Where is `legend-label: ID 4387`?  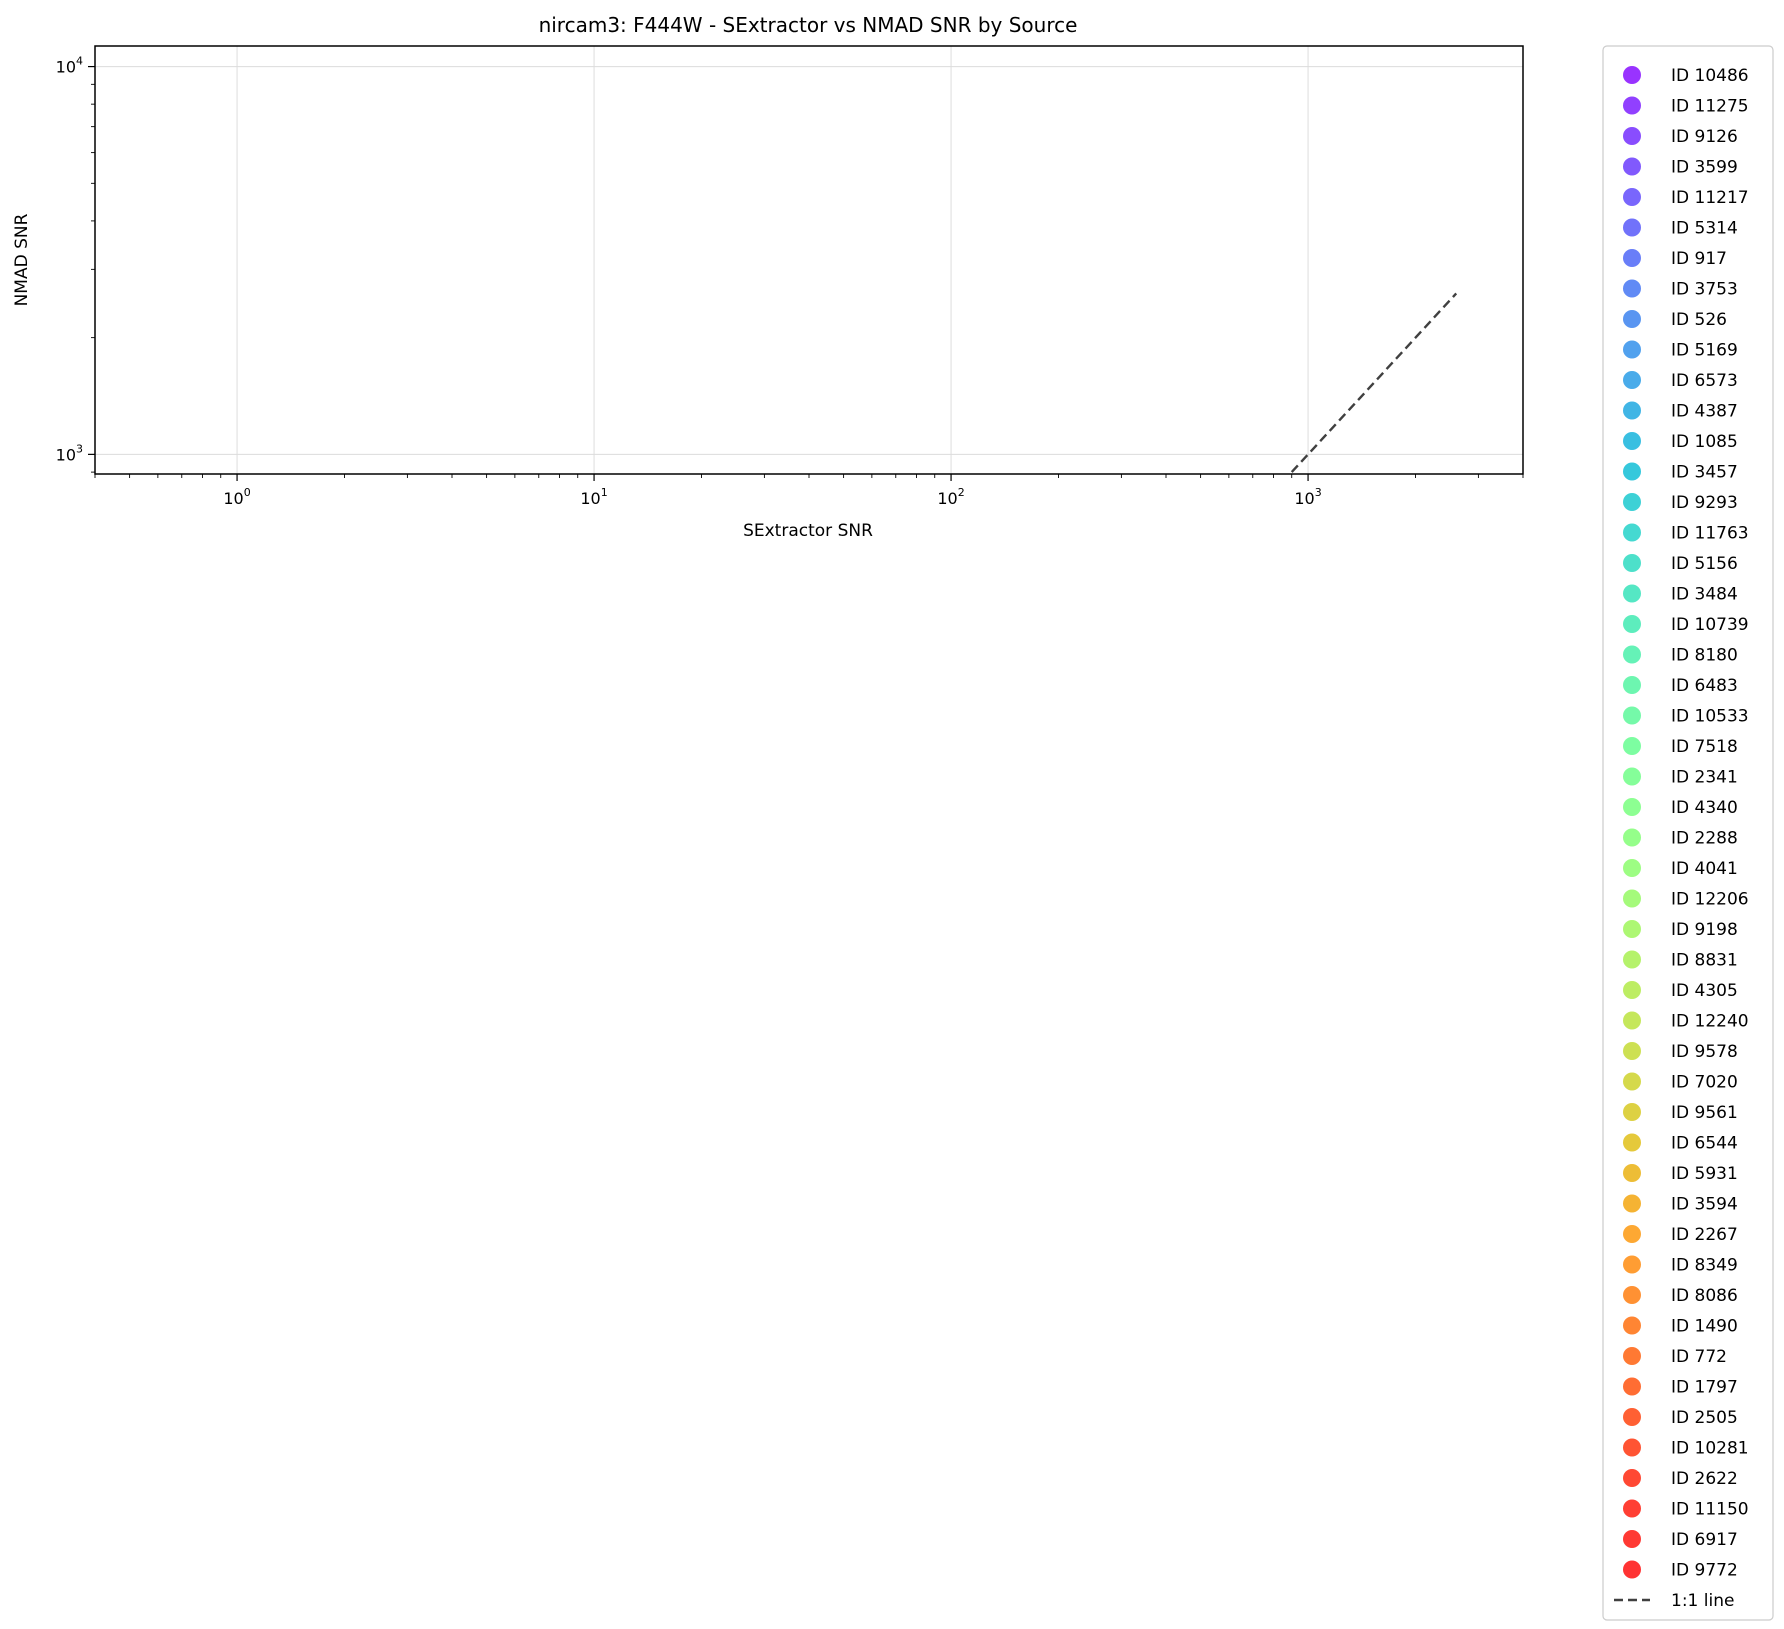
legend-label: ID 4387 is located at coordinates (1704, 412).